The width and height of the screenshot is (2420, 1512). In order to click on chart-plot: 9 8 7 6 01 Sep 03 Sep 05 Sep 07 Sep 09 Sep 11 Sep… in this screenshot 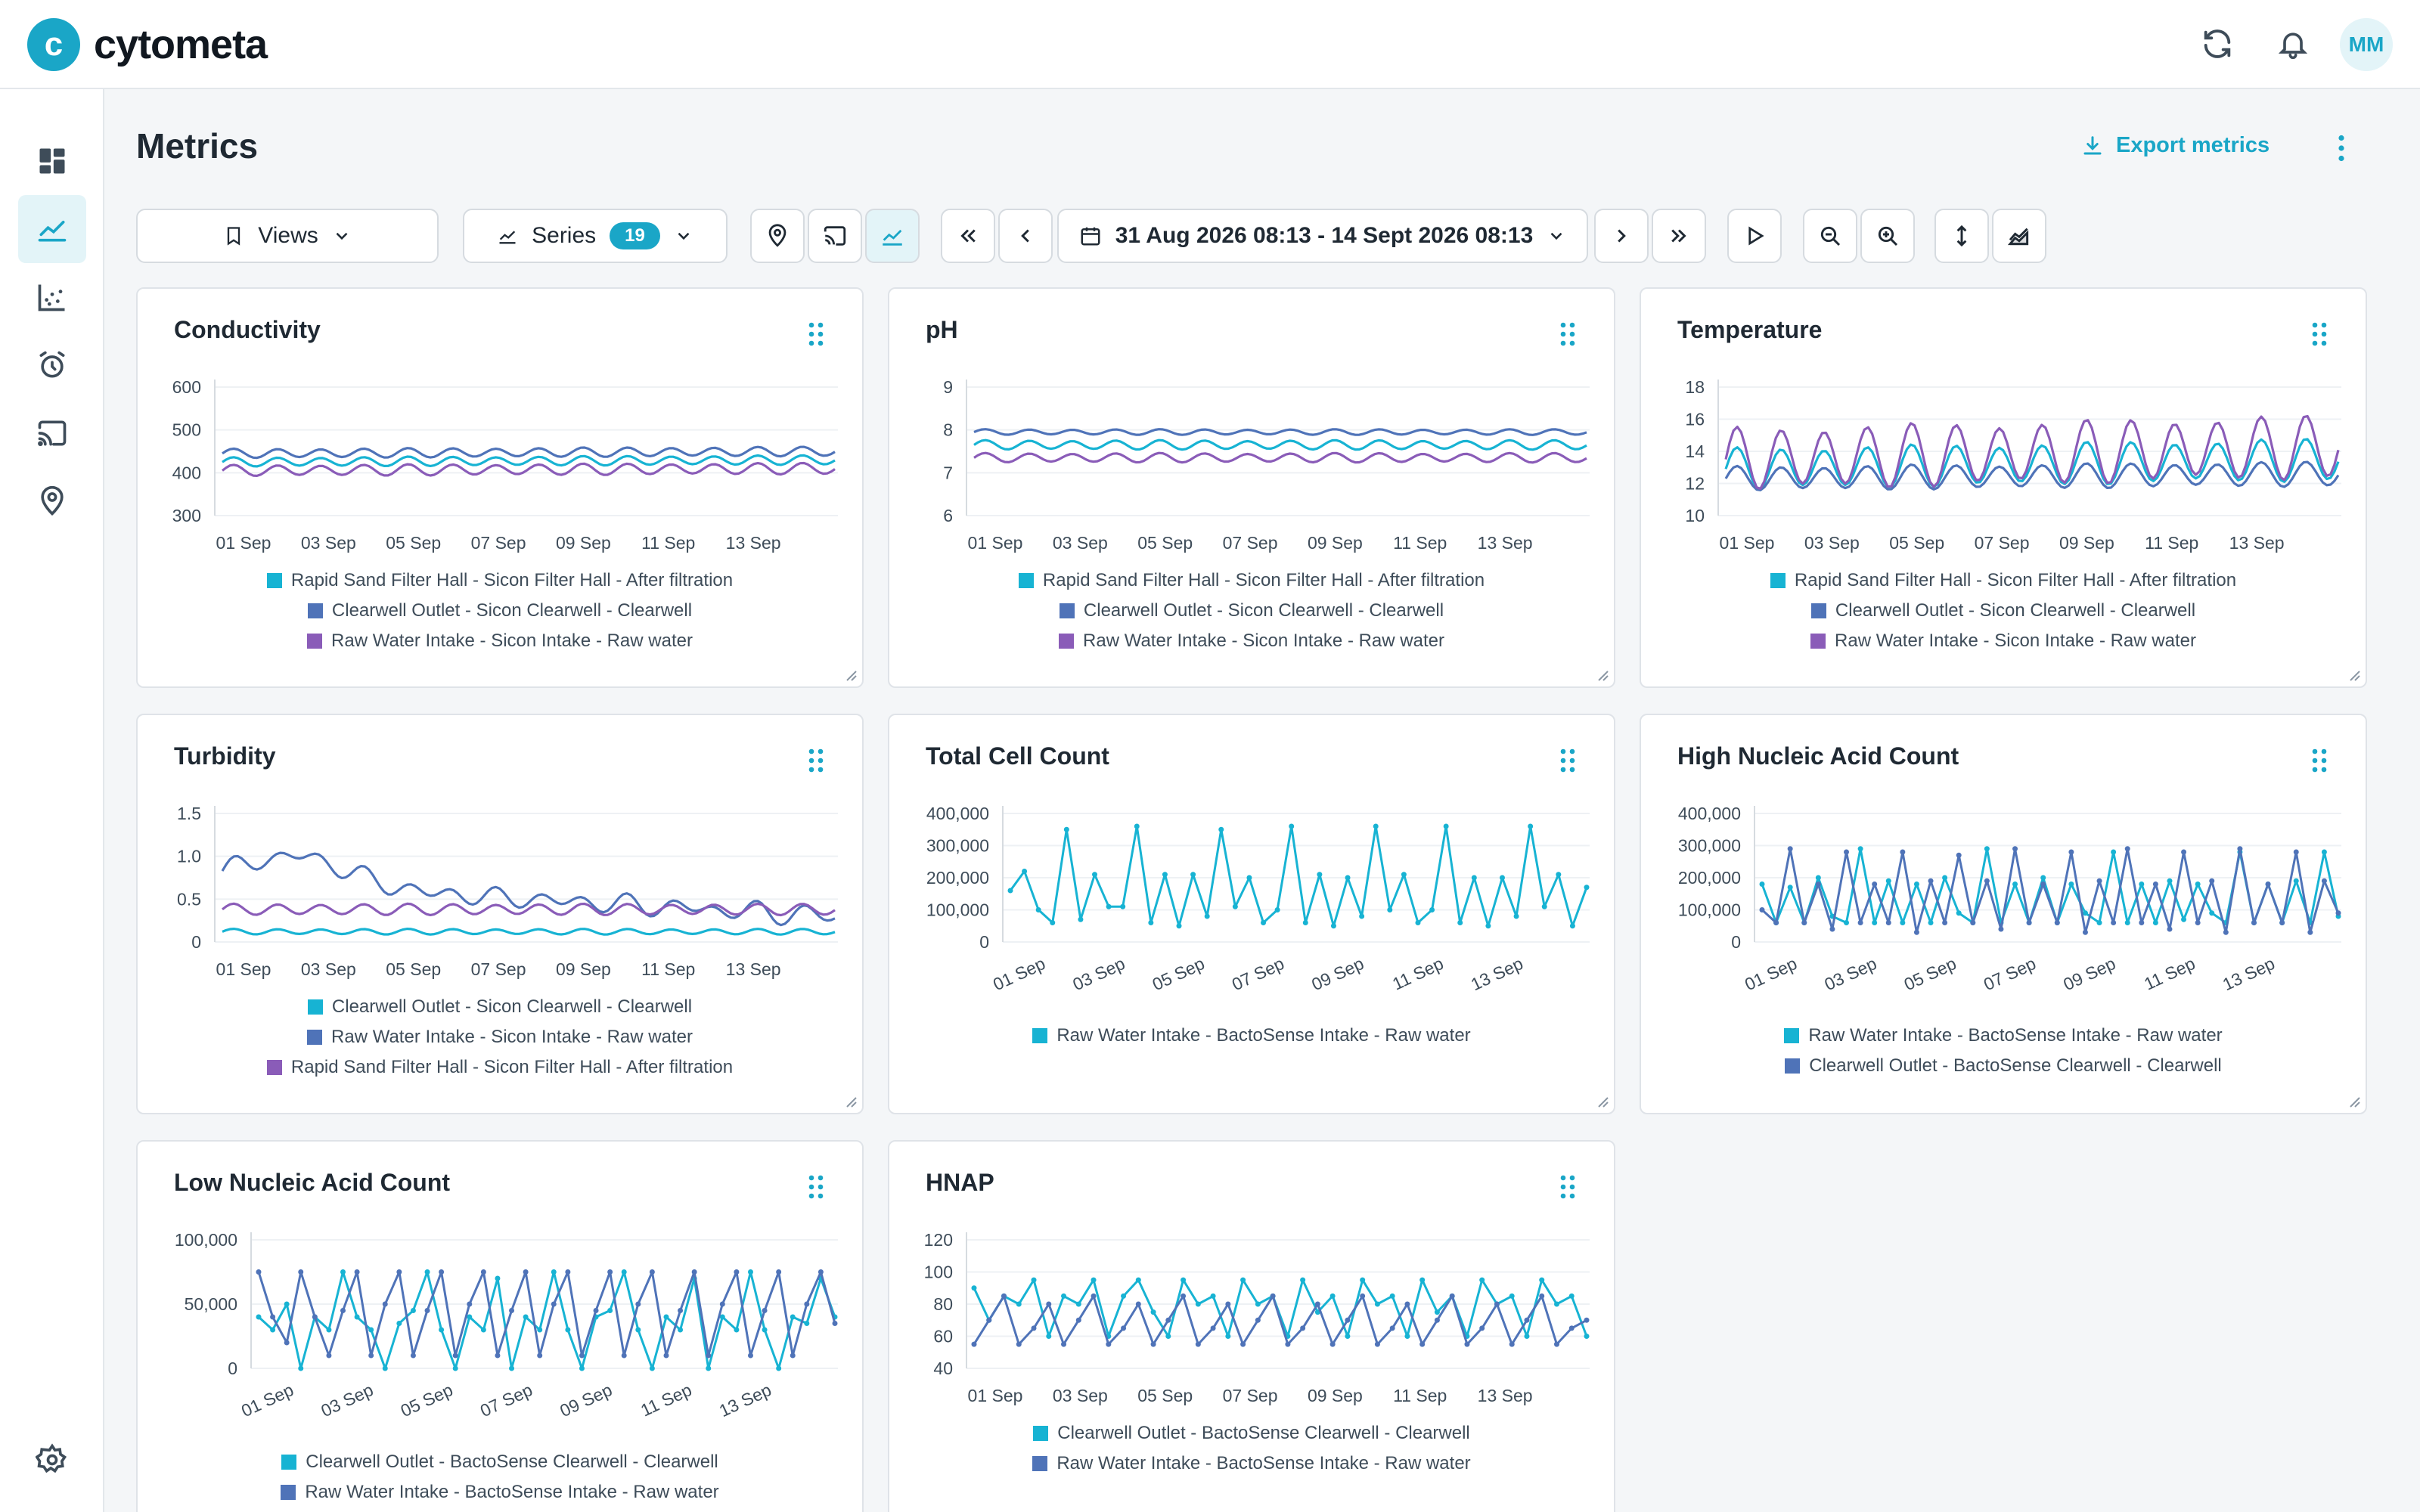, I will do `click(1266, 465)`.